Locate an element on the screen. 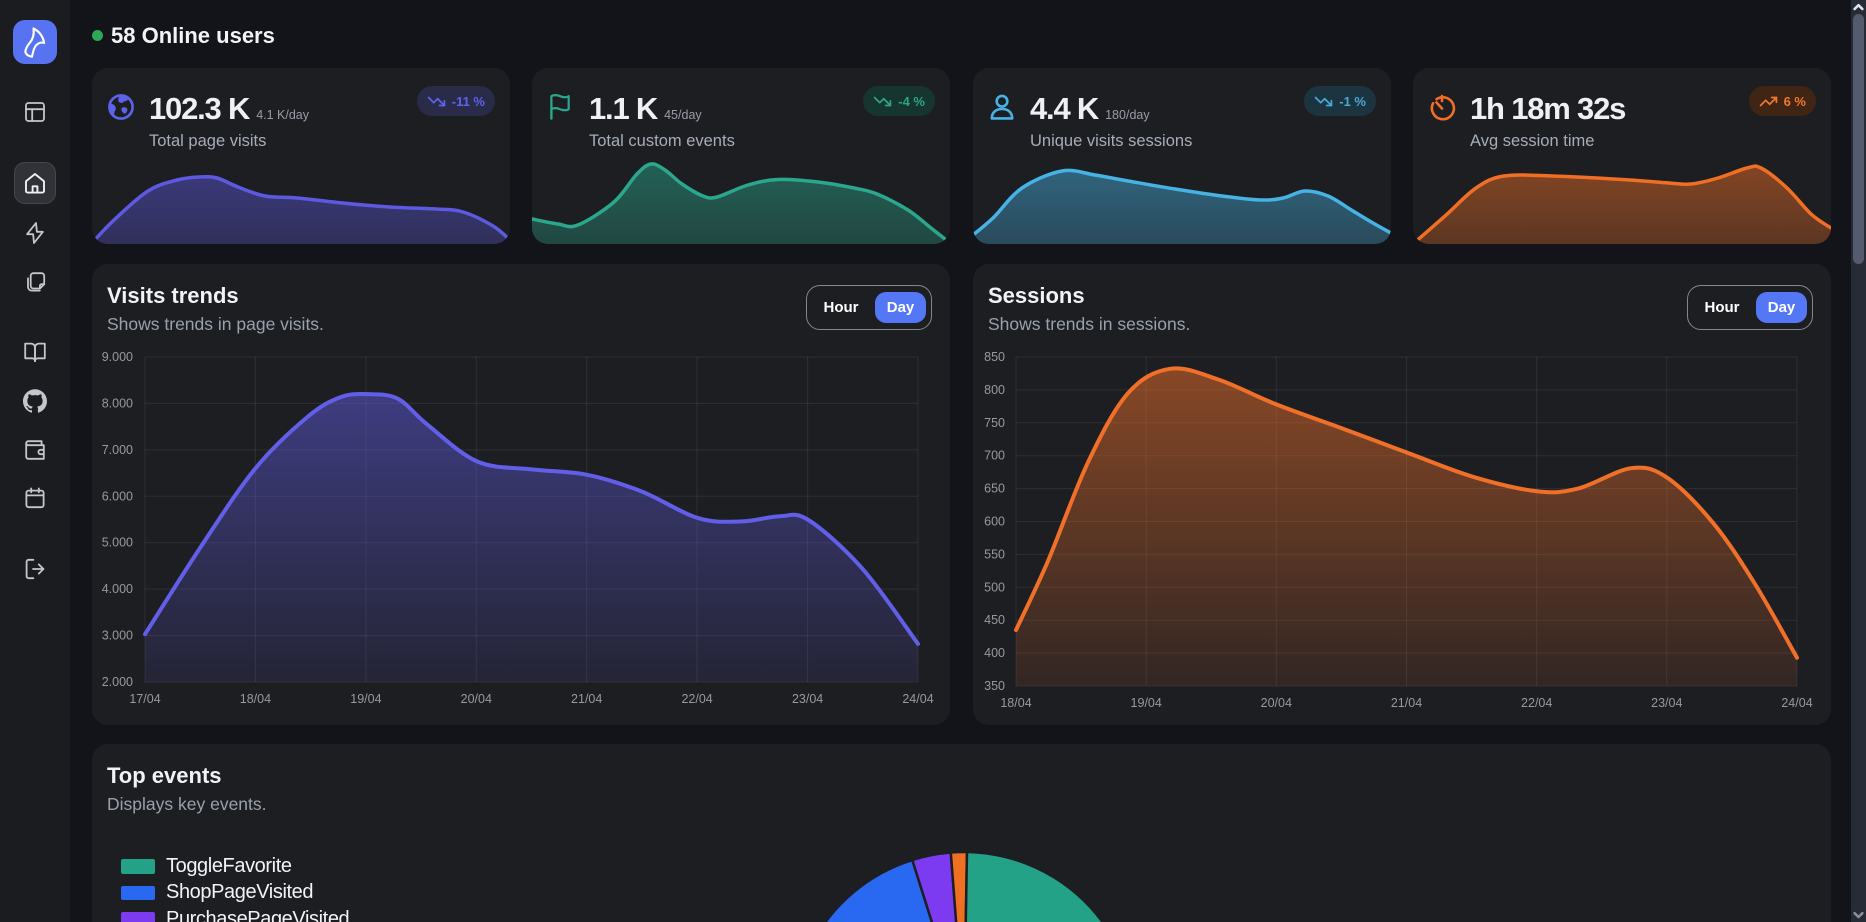  svg-text: 6.000 is located at coordinates (117, 496).